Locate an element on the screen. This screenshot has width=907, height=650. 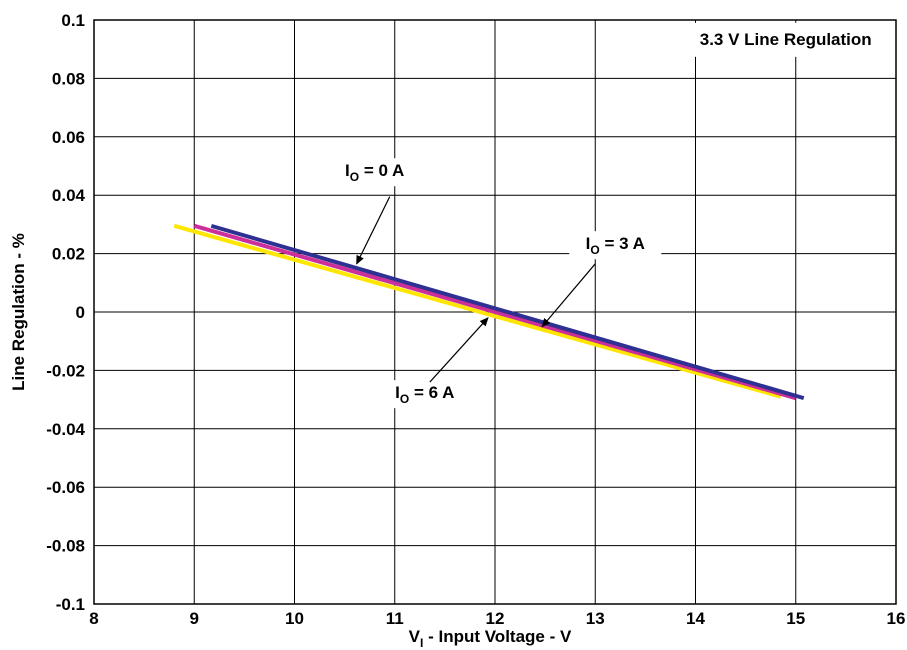
annotation-label-rest: = 6 A is located at coordinates (431, 392).